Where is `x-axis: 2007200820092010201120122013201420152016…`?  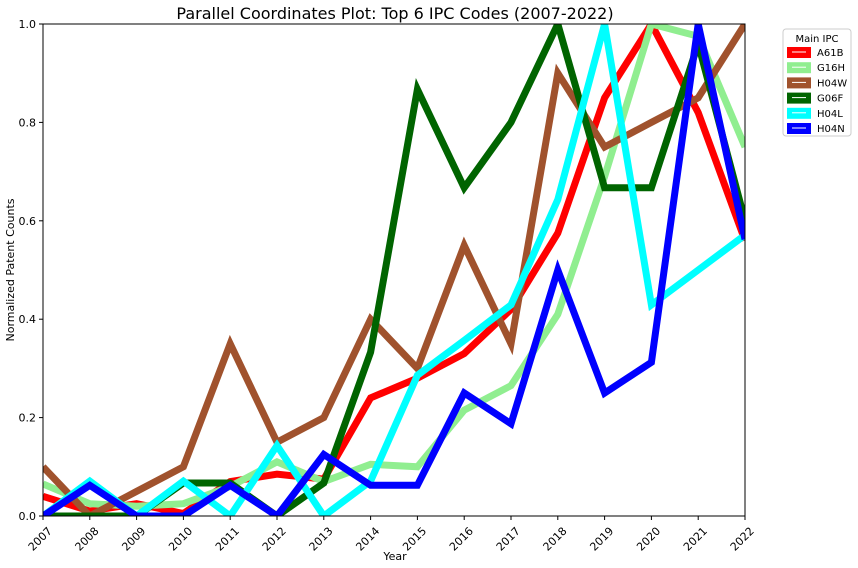
x-axis: 2007200820092010201120122013201420152016… is located at coordinates (391, 535).